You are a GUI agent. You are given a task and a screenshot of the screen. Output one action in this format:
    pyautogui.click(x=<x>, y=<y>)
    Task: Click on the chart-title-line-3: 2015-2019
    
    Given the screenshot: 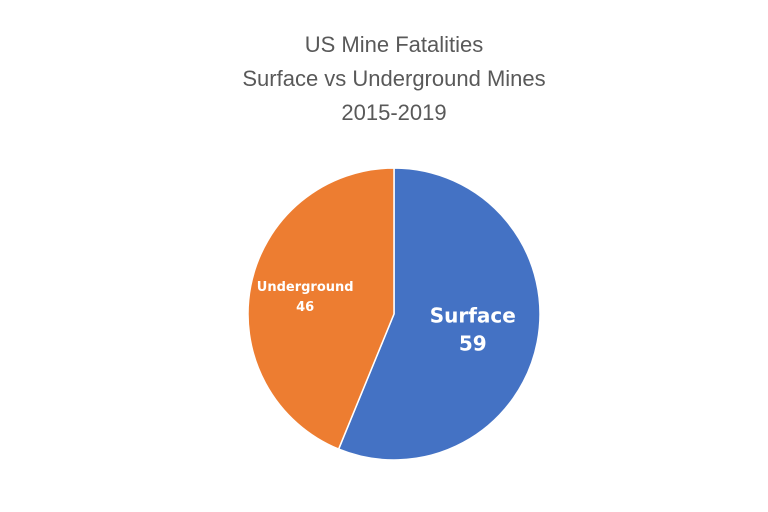 What is the action you would take?
    pyautogui.click(x=393, y=112)
    